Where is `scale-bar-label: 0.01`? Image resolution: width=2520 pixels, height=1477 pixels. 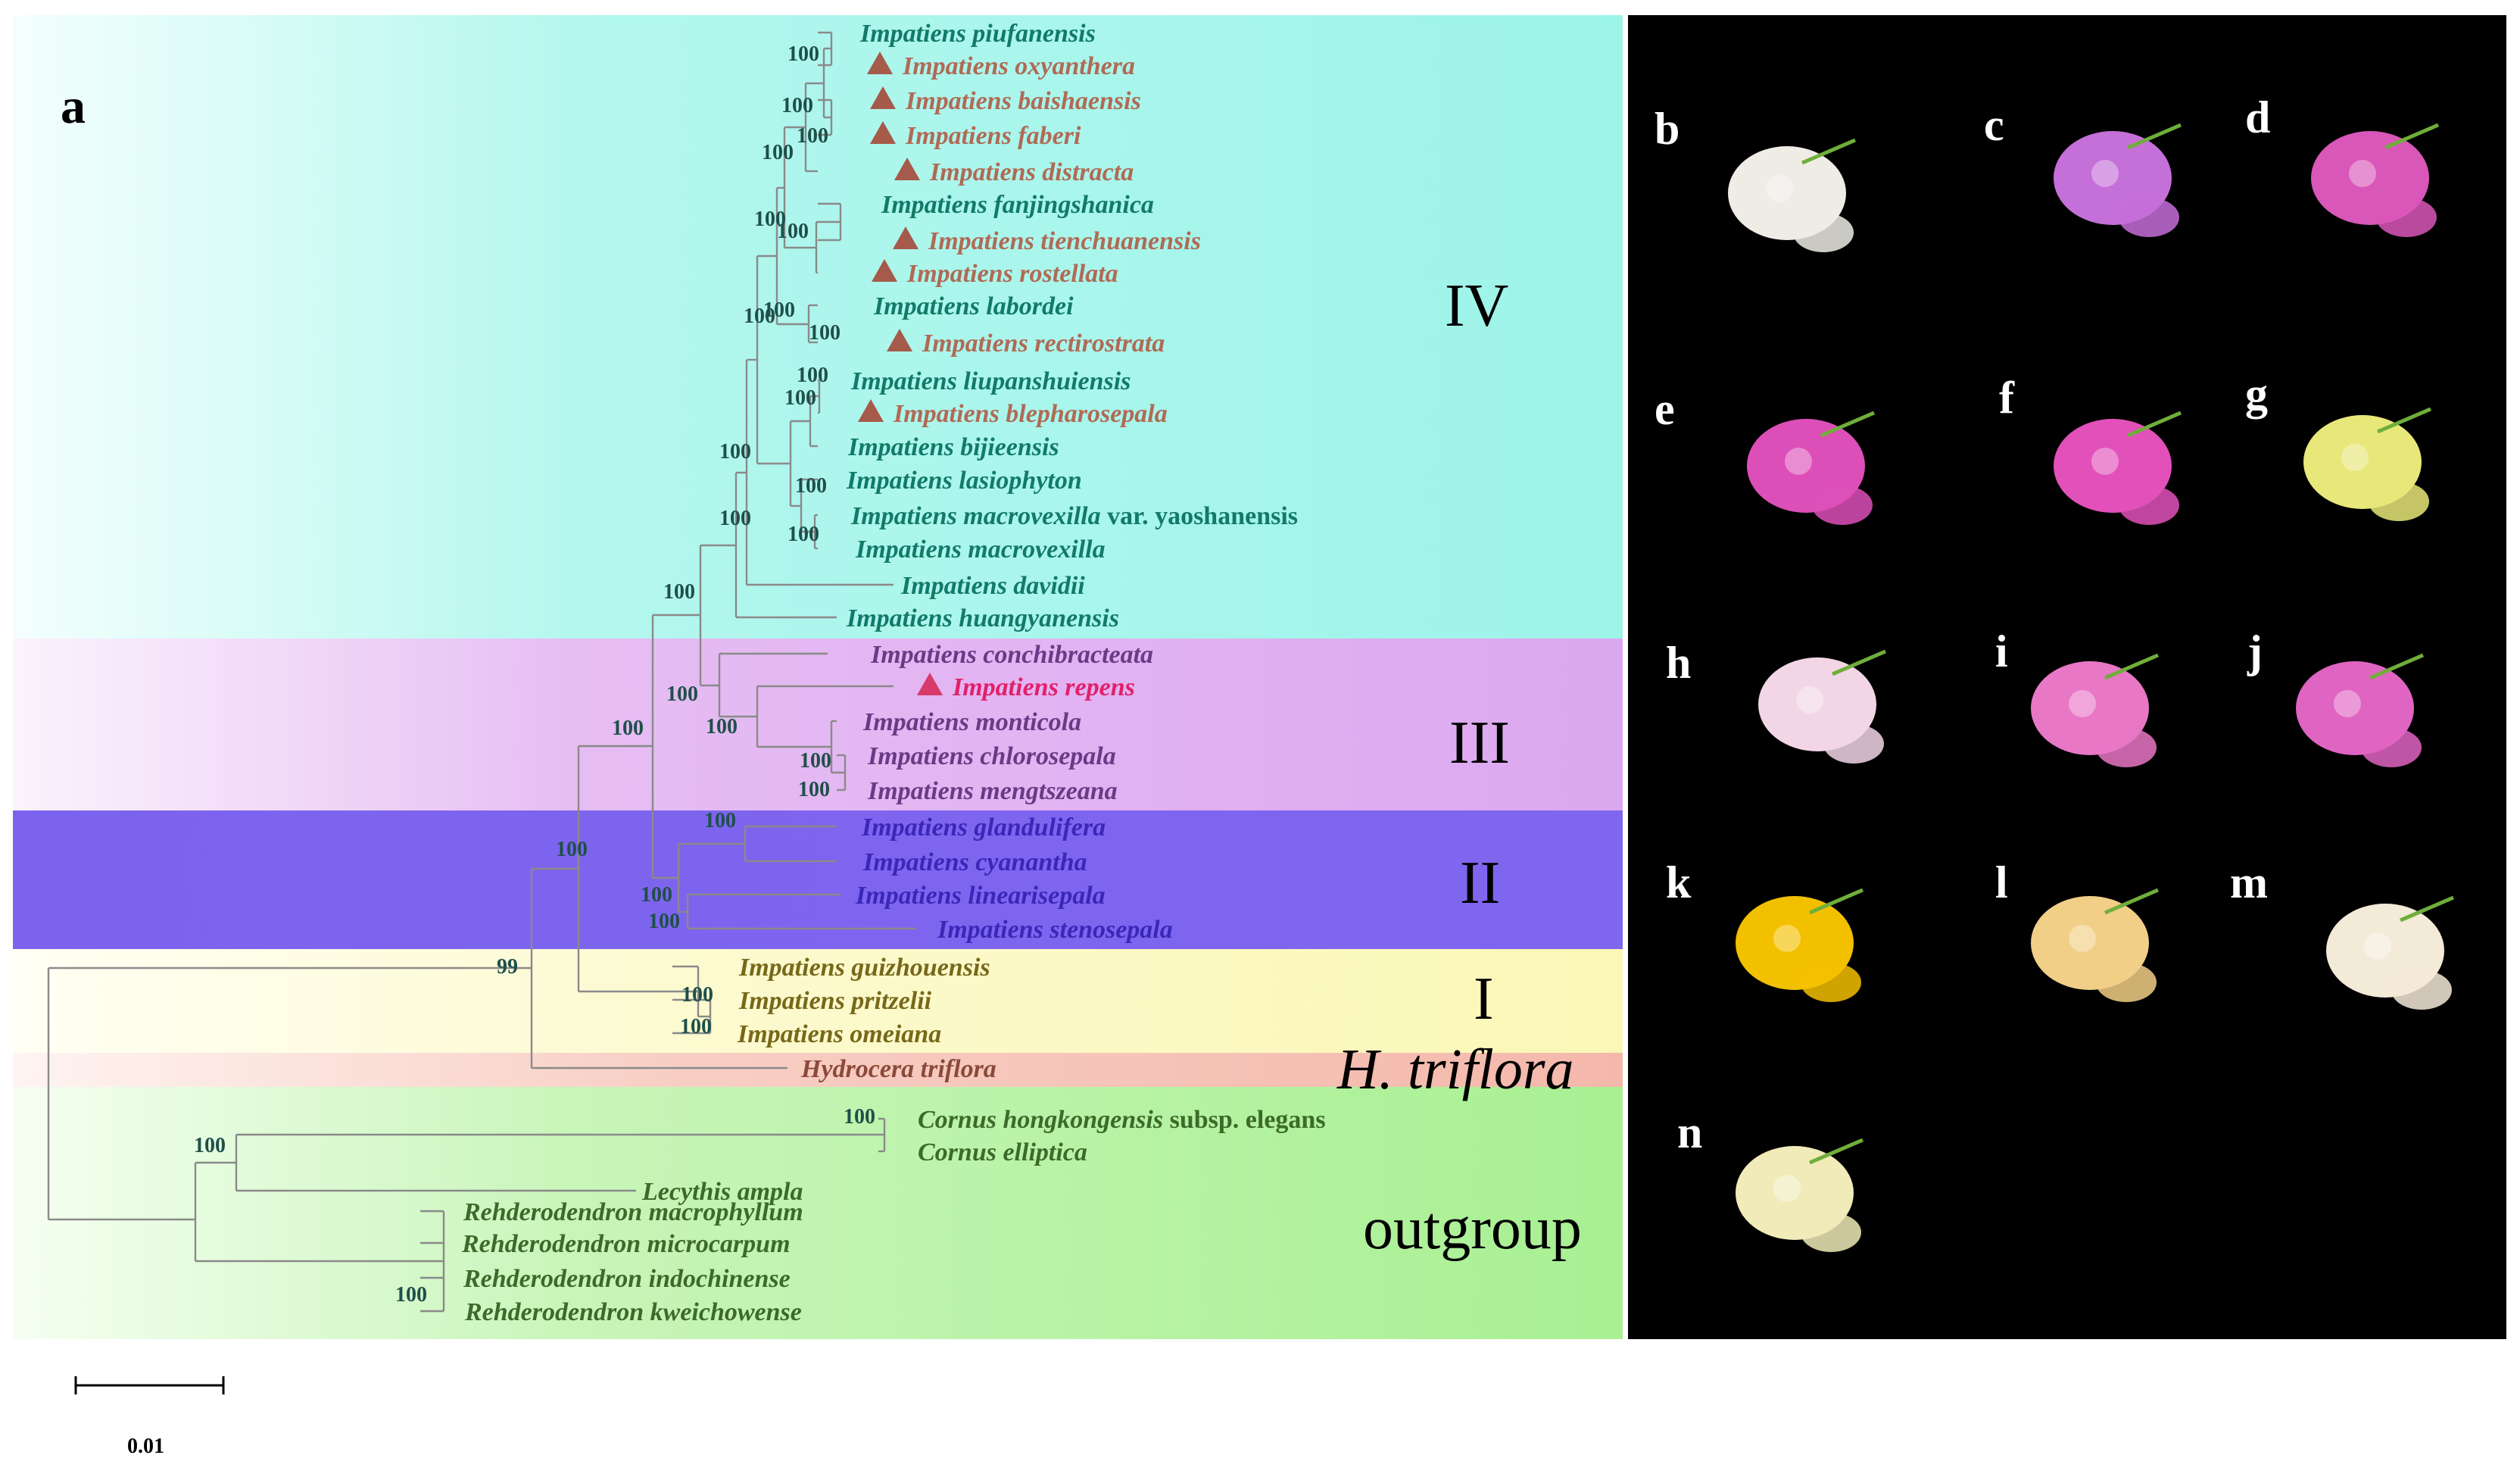 scale-bar-label: 0.01 is located at coordinates (145, 1446).